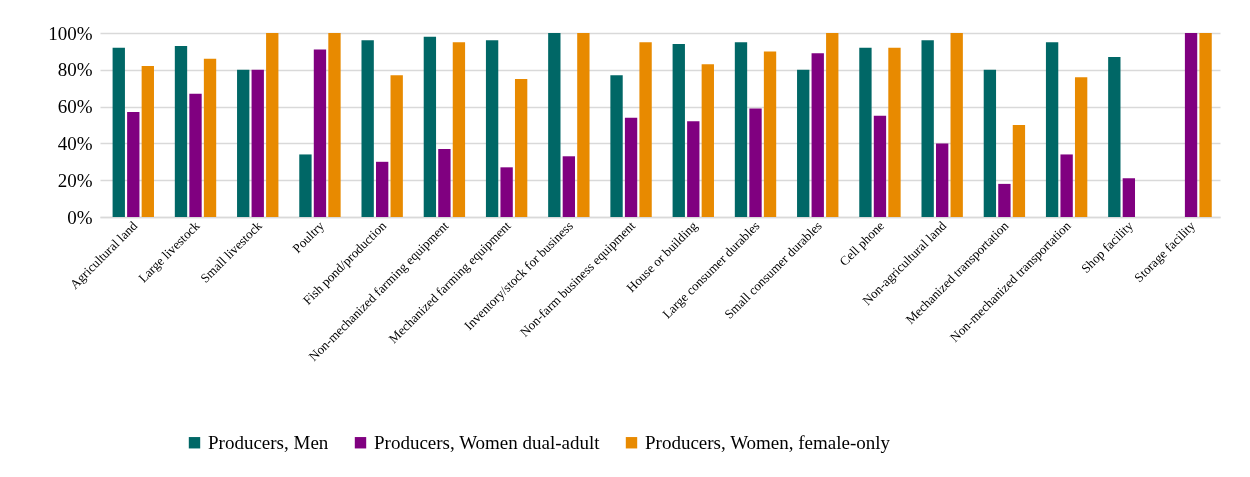 The image size is (1250, 477). Describe the element at coordinates (75, 180) in the screenshot. I see `y-tick-label: 20%` at that location.